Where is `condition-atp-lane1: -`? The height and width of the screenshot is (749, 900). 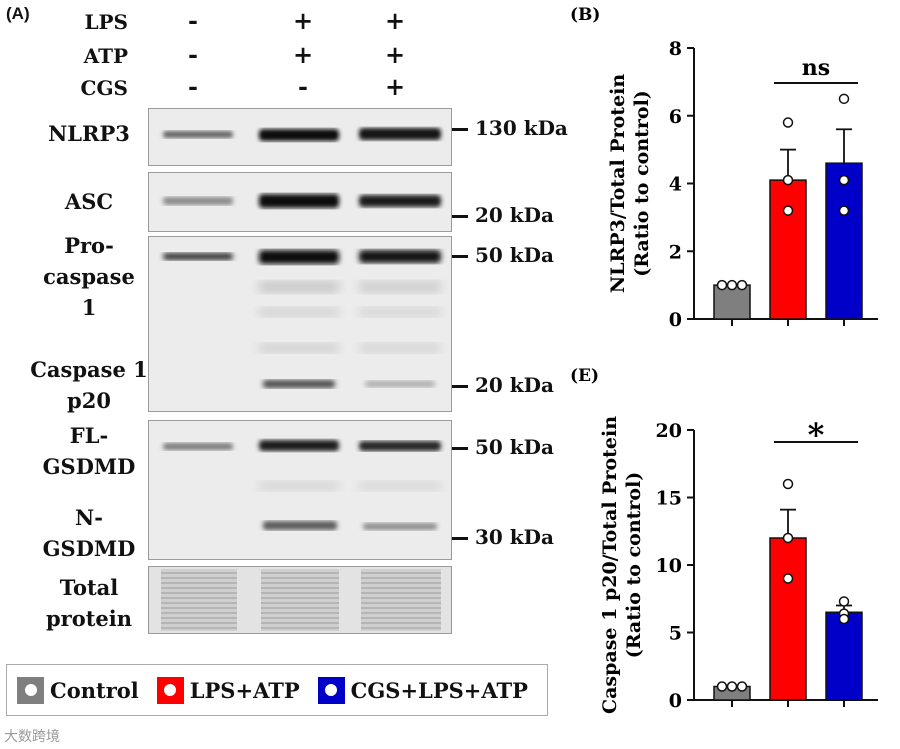
condition-atp-lane1: - is located at coordinates (193, 54).